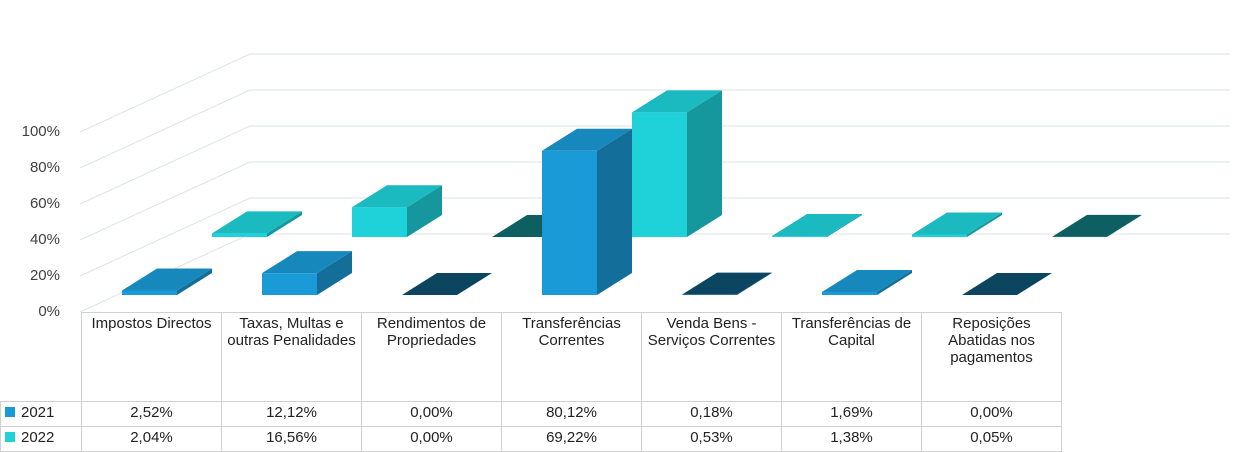  Describe the element at coordinates (711, 357) in the screenshot. I see `category-label: Venda Bens - Serviços Correntes` at that location.